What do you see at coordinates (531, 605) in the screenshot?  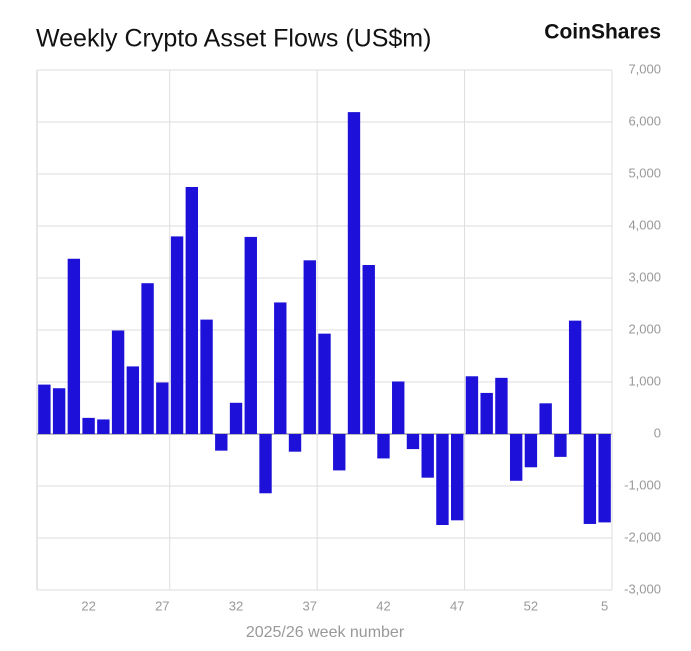 I see `x-tick-label: 52` at bounding box center [531, 605].